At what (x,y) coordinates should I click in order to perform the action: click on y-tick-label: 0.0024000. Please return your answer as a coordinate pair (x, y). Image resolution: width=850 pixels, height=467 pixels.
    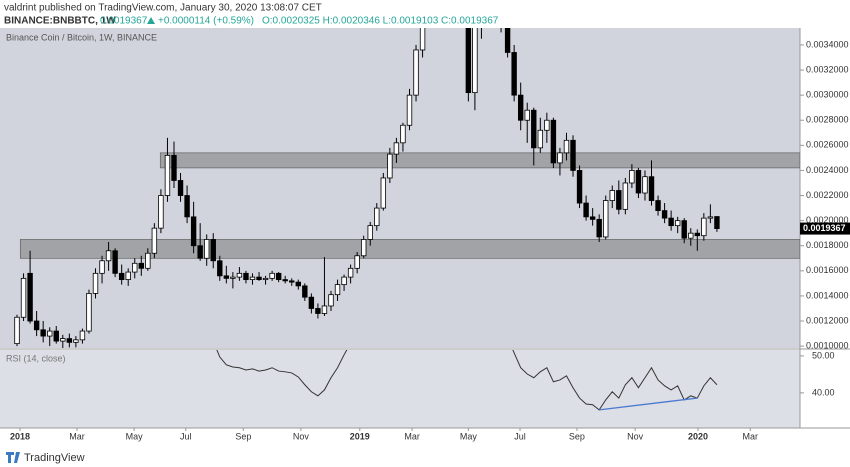
    Looking at the image, I should click on (827, 170).